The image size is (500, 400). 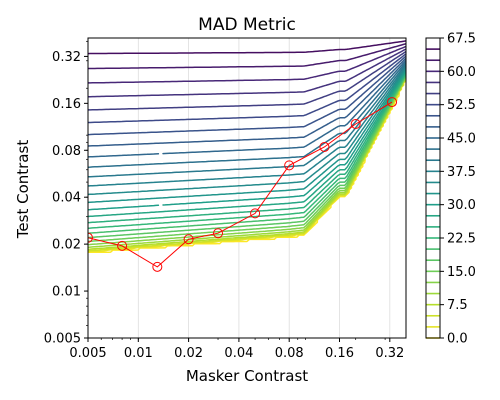 What do you see at coordinates (188, 353) in the screenshot?
I see `x-tick-label-2: 0.02` at bounding box center [188, 353].